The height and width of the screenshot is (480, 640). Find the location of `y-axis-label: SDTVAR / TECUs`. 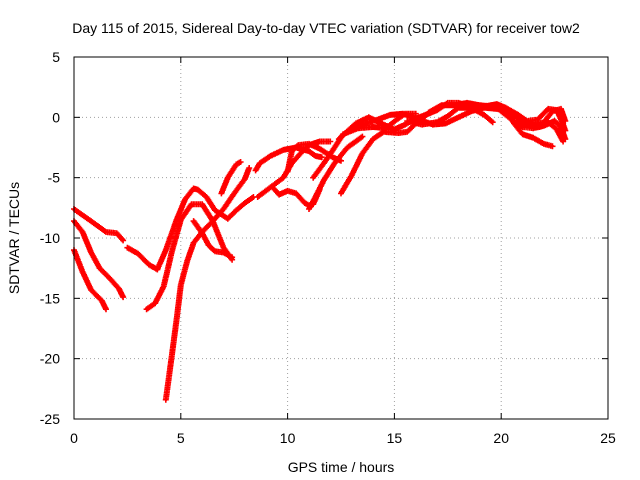

y-axis-label: SDTVAR / TECUs is located at coordinates (14, 238).